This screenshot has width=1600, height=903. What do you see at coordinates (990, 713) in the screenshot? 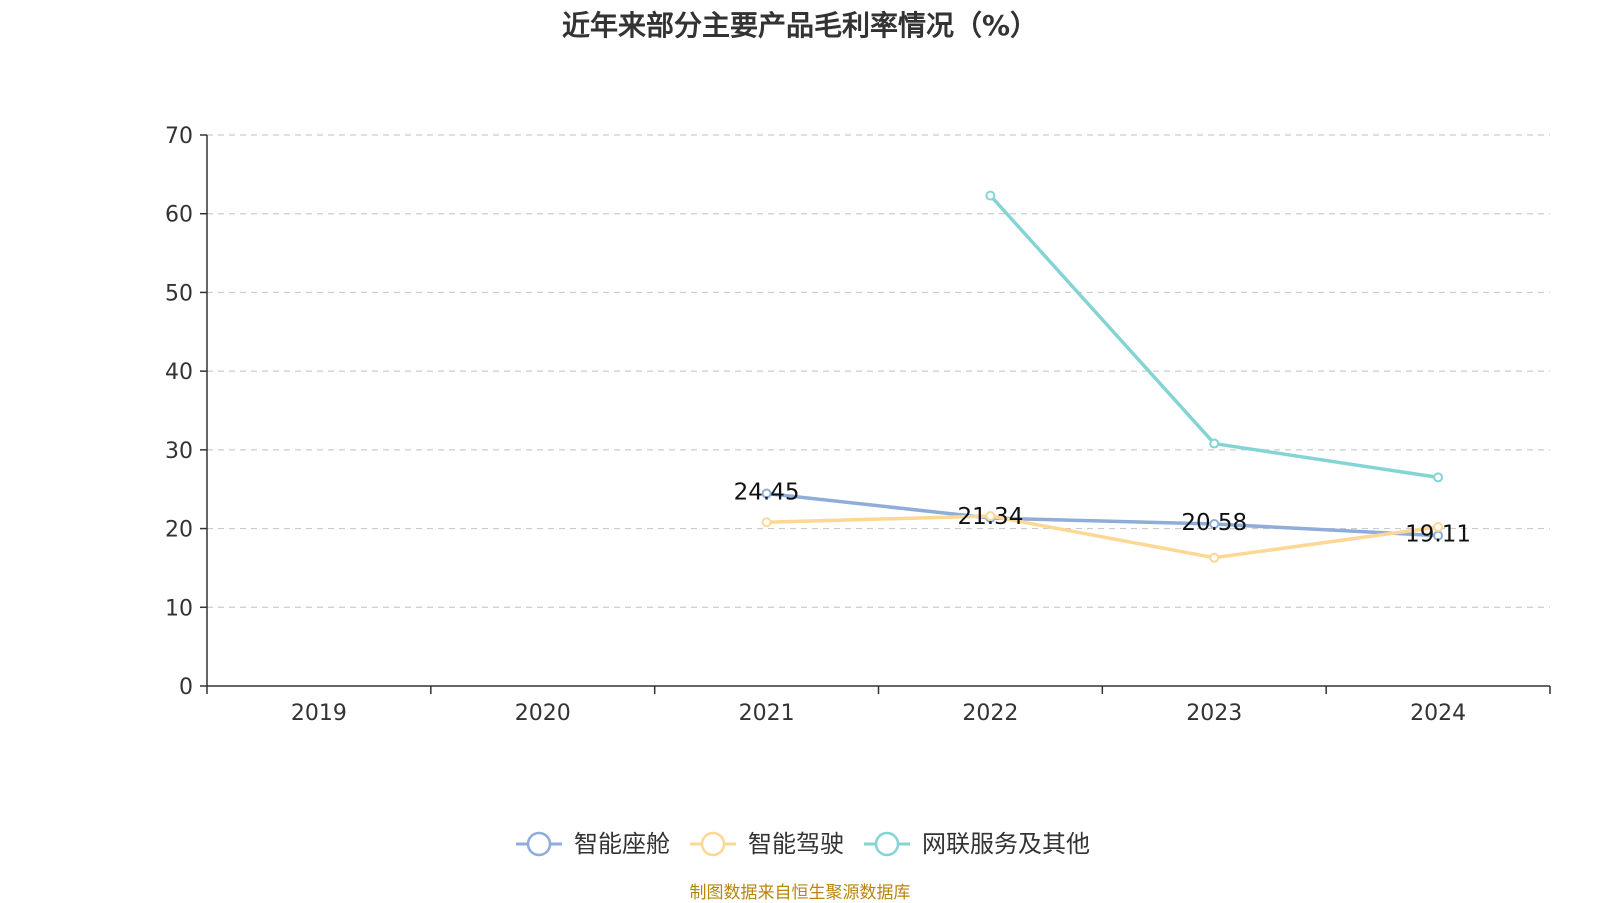
I see `x-tick-label: 2022` at bounding box center [990, 713].